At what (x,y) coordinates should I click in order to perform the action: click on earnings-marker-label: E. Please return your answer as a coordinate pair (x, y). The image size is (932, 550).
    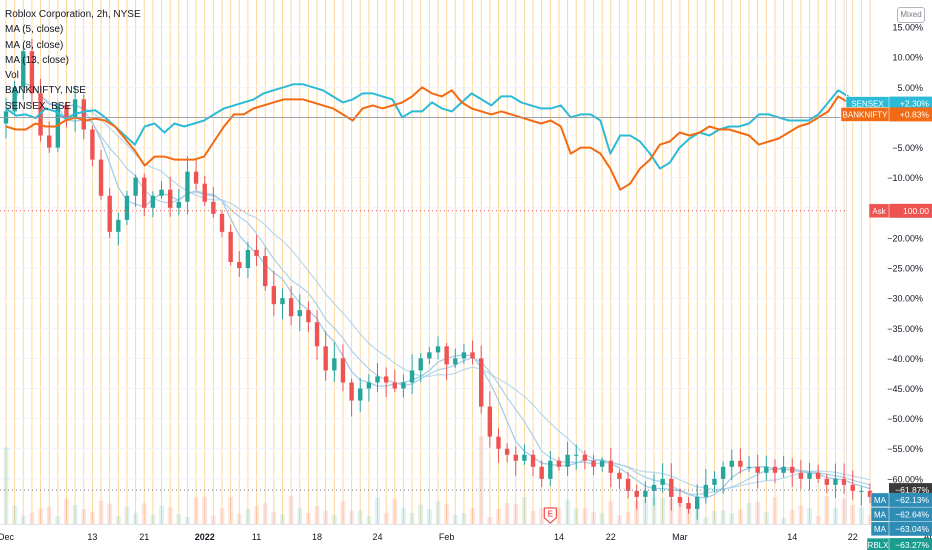
    Looking at the image, I should click on (551, 514).